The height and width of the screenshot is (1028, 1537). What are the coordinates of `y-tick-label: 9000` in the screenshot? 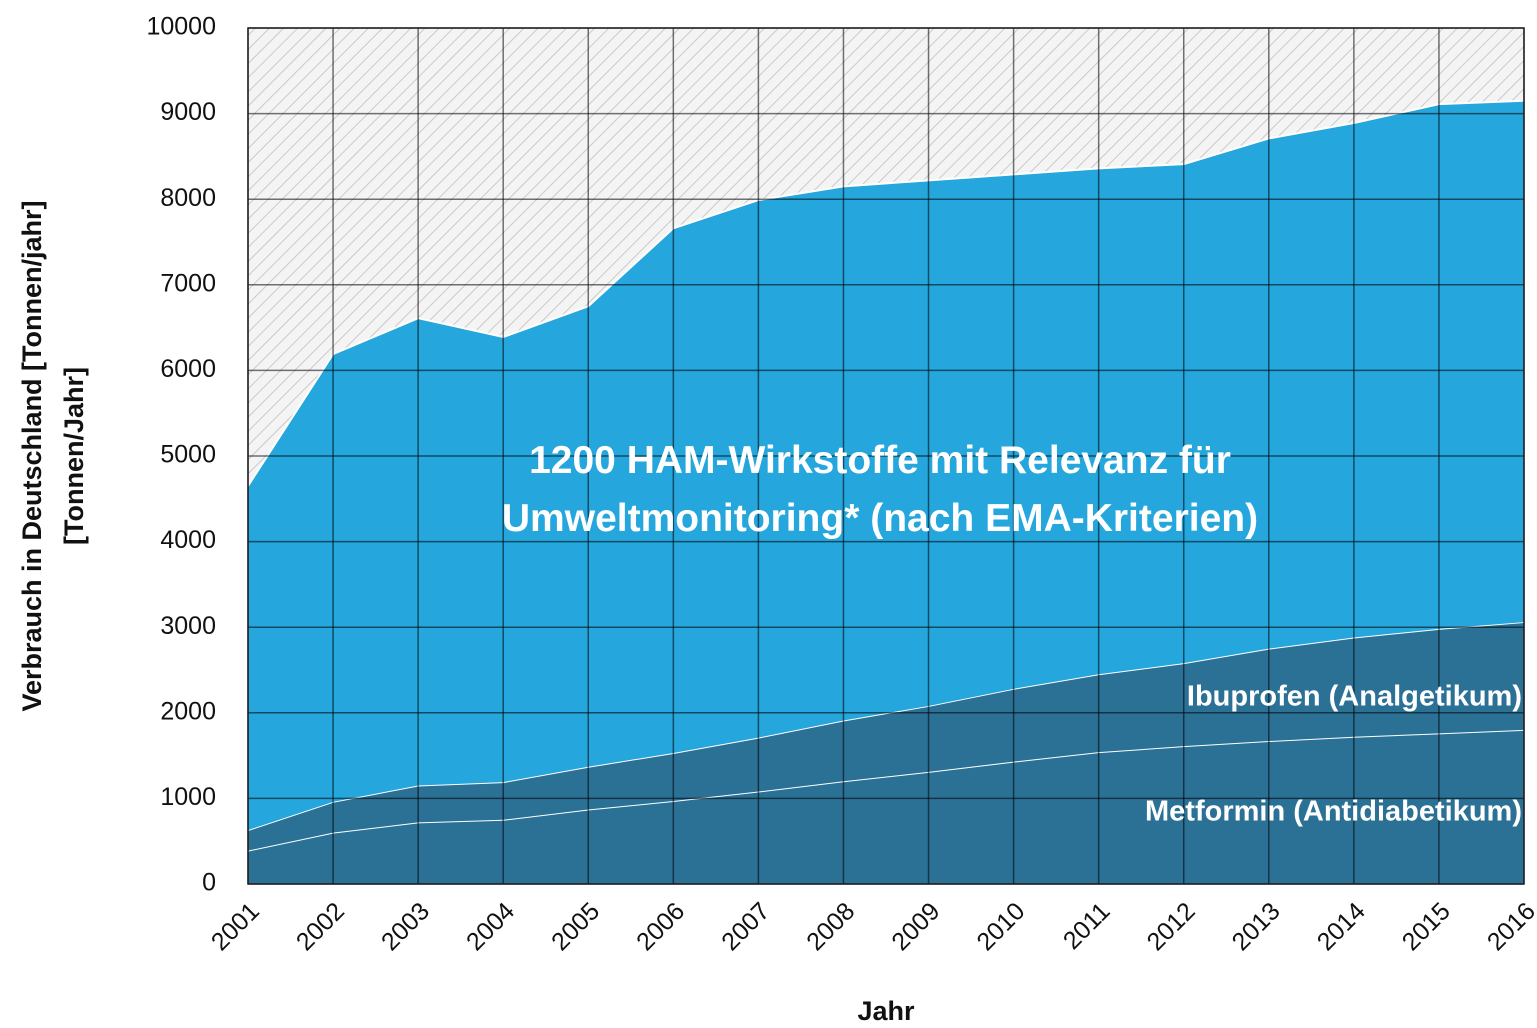 It's located at (188, 112).